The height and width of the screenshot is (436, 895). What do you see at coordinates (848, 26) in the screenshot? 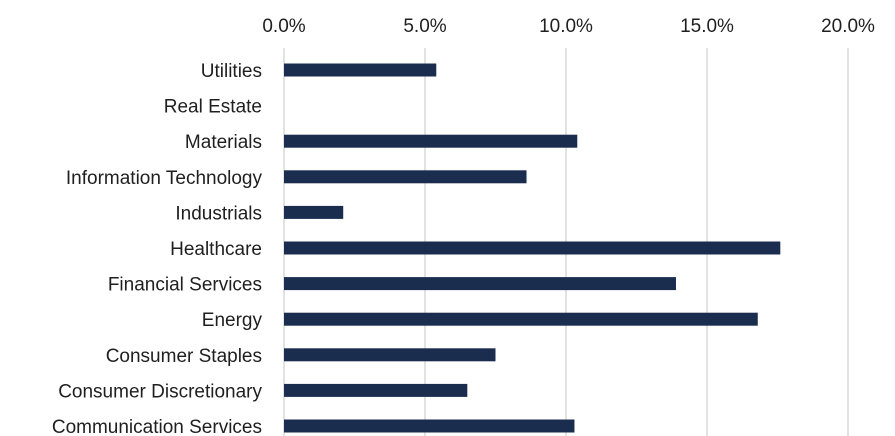
I see `x-tick-label: 20.0%` at bounding box center [848, 26].